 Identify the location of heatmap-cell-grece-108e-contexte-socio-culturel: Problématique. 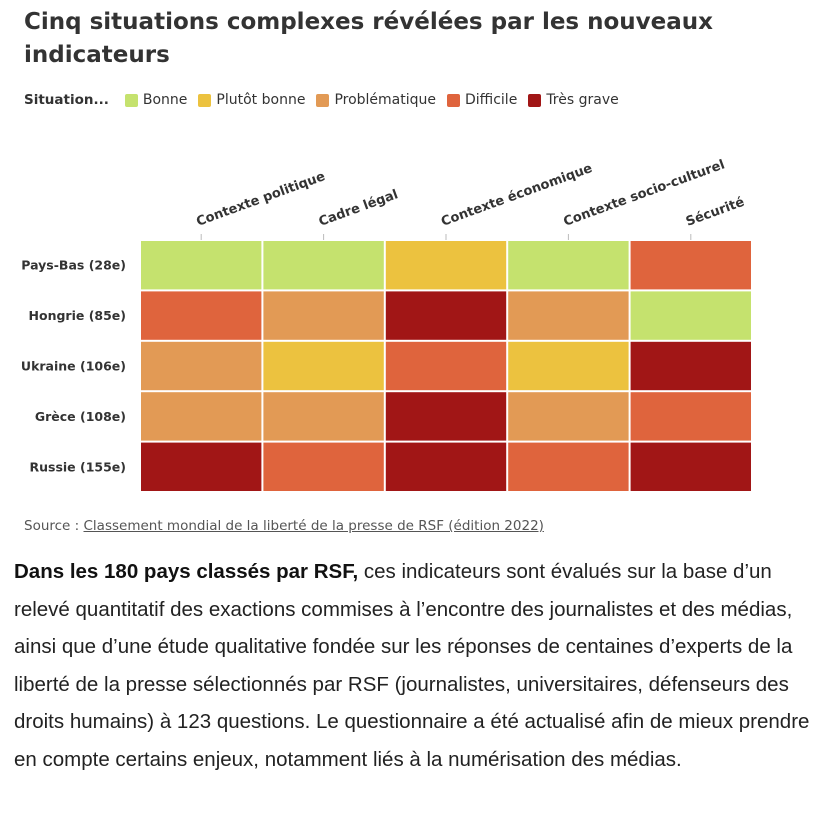
(568, 416).